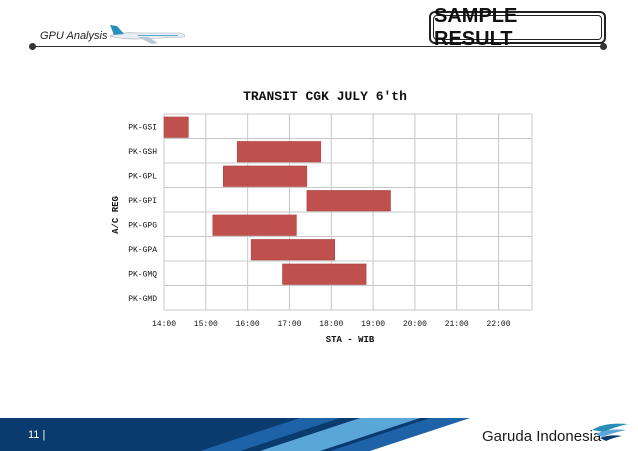 The width and height of the screenshot is (638, 451). What do you see at coordinates (610, 432) in the screenshot?
I see `garuda-bird-icon` at bounding box center [610, 432].